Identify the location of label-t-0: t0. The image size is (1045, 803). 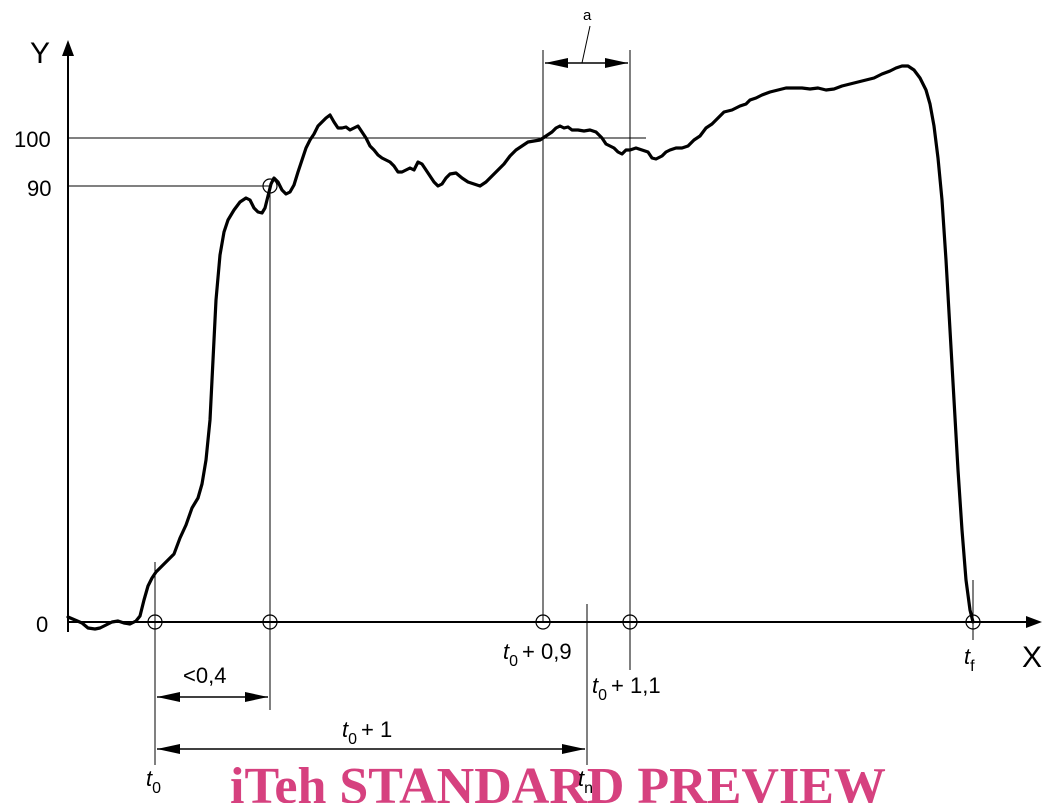
(153, 781).